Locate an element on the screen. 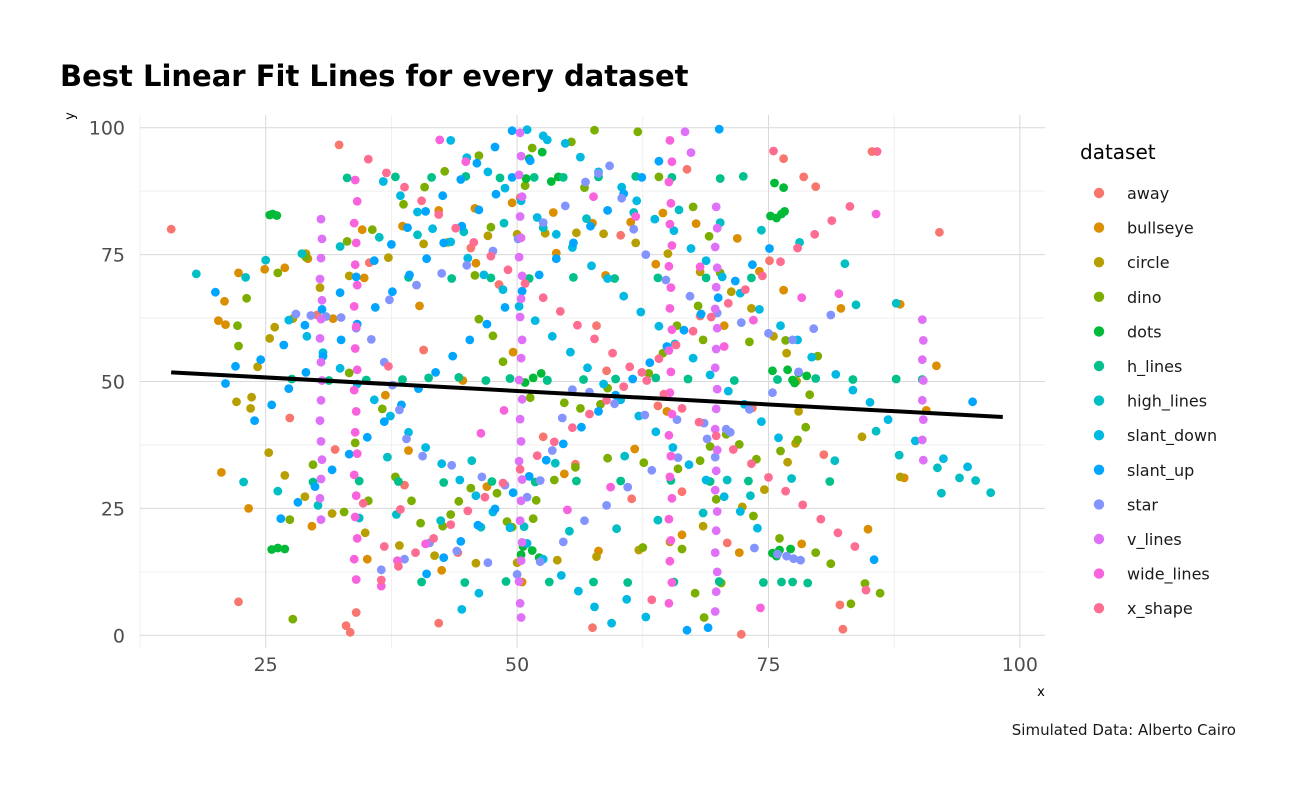  legend-label-x_shape: x_shape is located at coordinates (1160, 609).